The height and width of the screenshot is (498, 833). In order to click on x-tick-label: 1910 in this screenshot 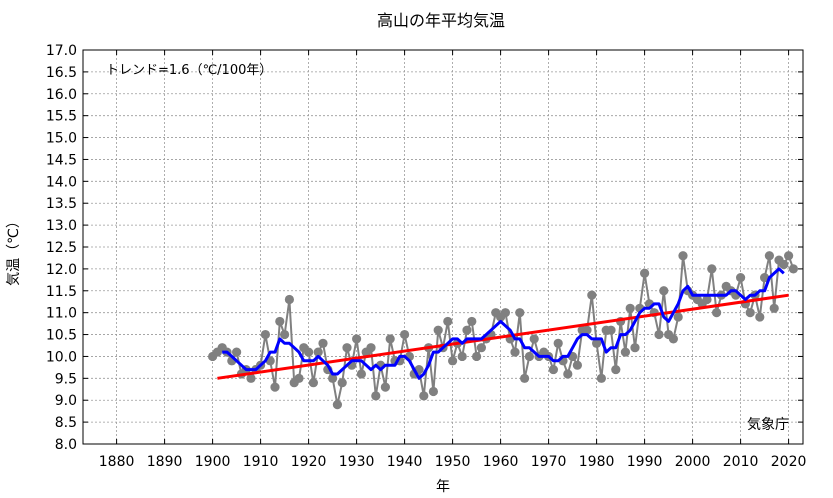, I will do `click(261, 462)`.